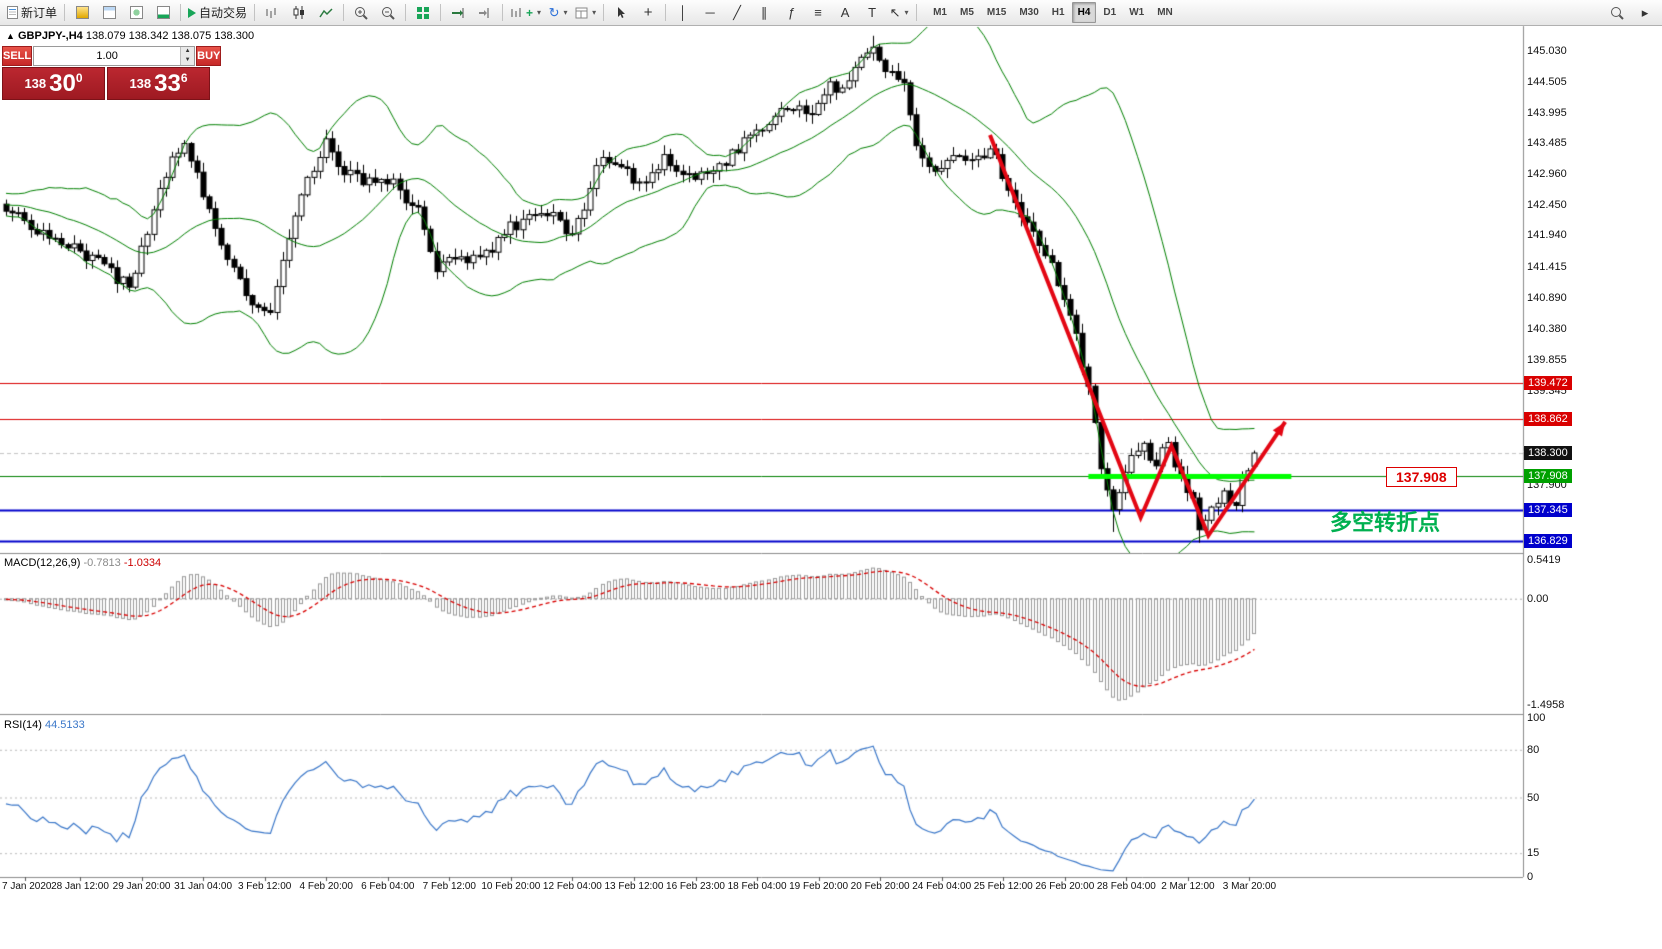 Image resolution: width=1662 pixels, height=949 pixels. I want to click on autoscroll-button, so click(458, 13).